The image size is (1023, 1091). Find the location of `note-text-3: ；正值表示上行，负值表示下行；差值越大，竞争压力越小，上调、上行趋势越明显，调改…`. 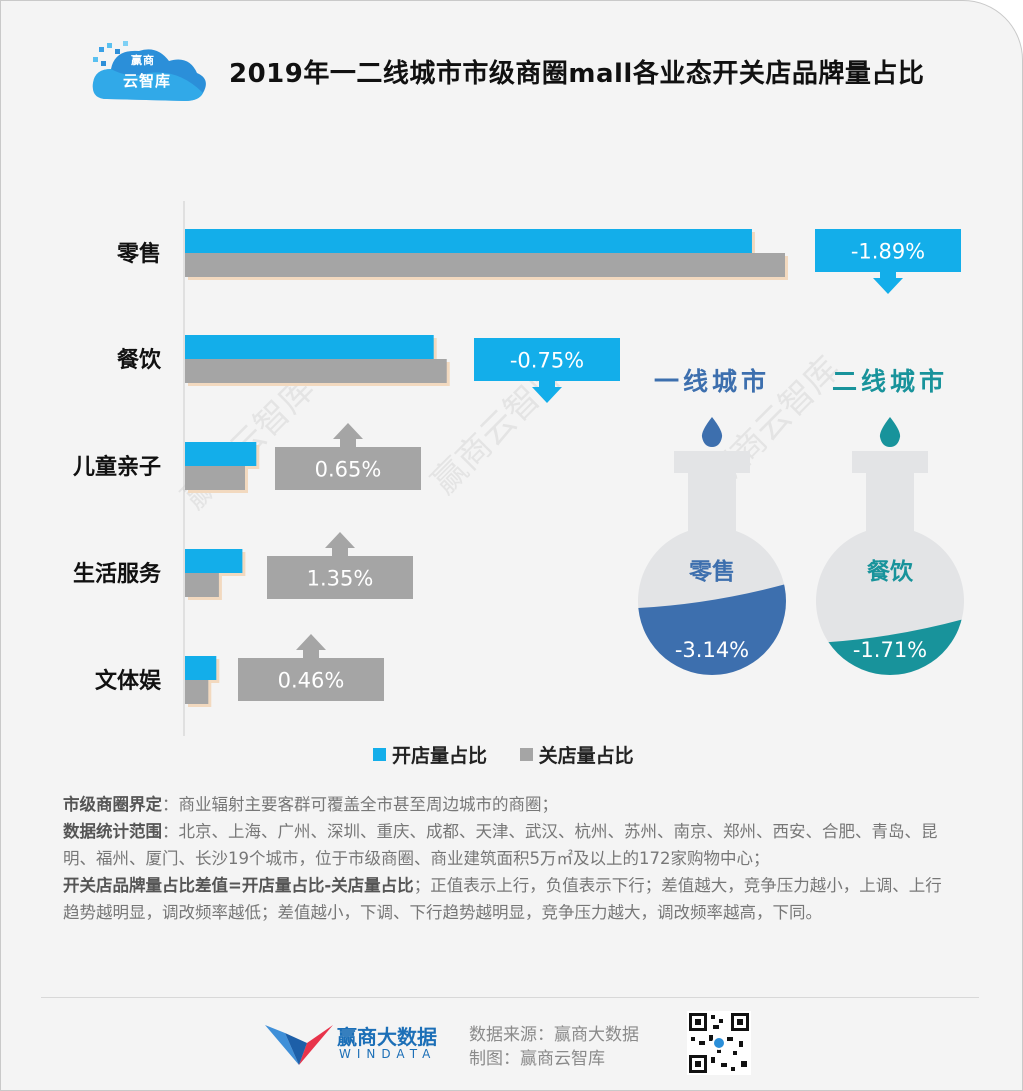

note-text-3: ；正值表示上行，负值表示下行；差值越大，竞争压力越小，上调、上行趋势越明显，调改… is located at coordinates (502, 899).